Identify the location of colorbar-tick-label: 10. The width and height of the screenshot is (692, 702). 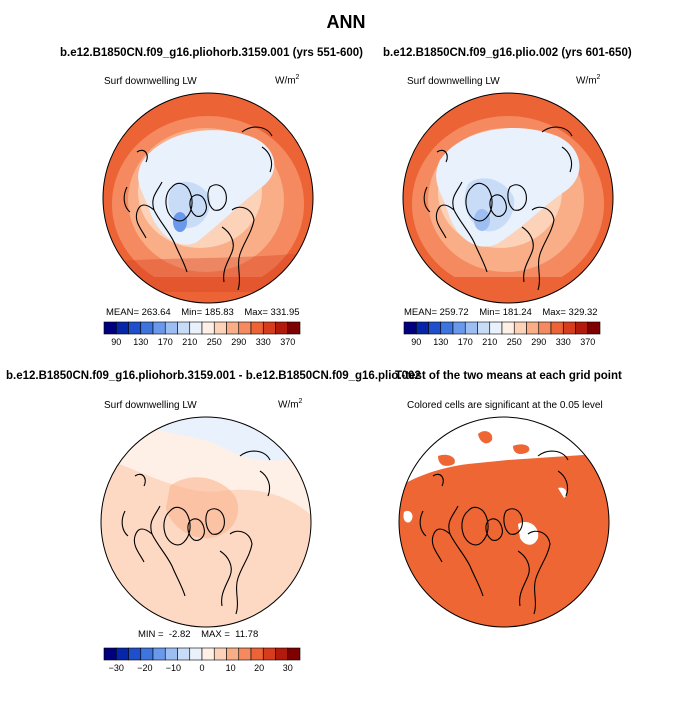
(231, 668).